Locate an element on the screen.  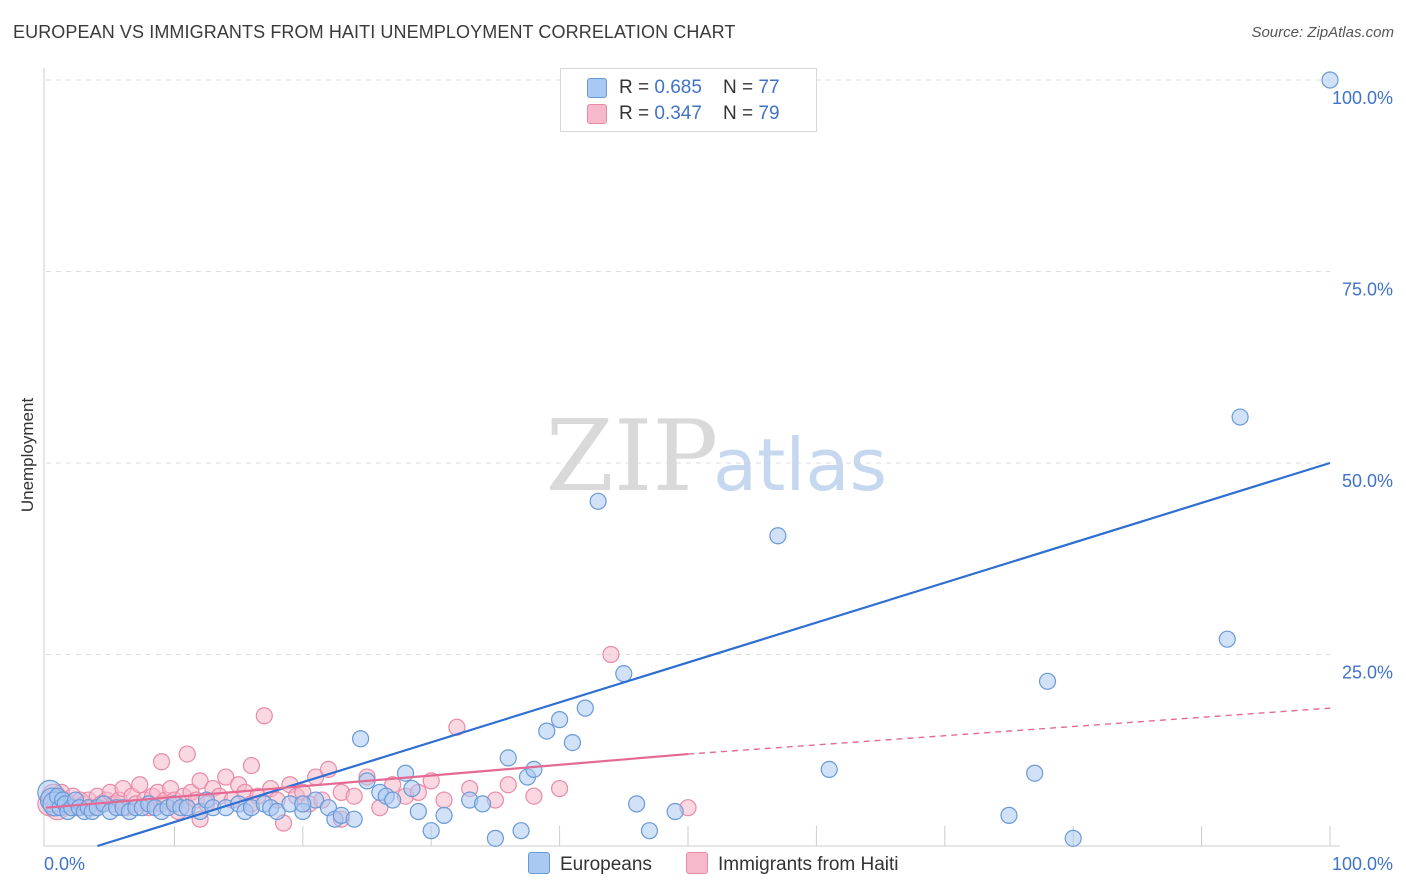
y-tick-label: 25.0% is located at coordinates (1367, 673).